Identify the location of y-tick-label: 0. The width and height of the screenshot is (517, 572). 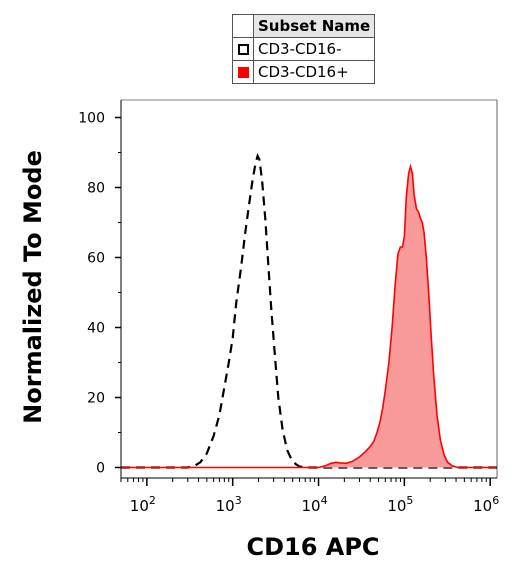
(100, 469).